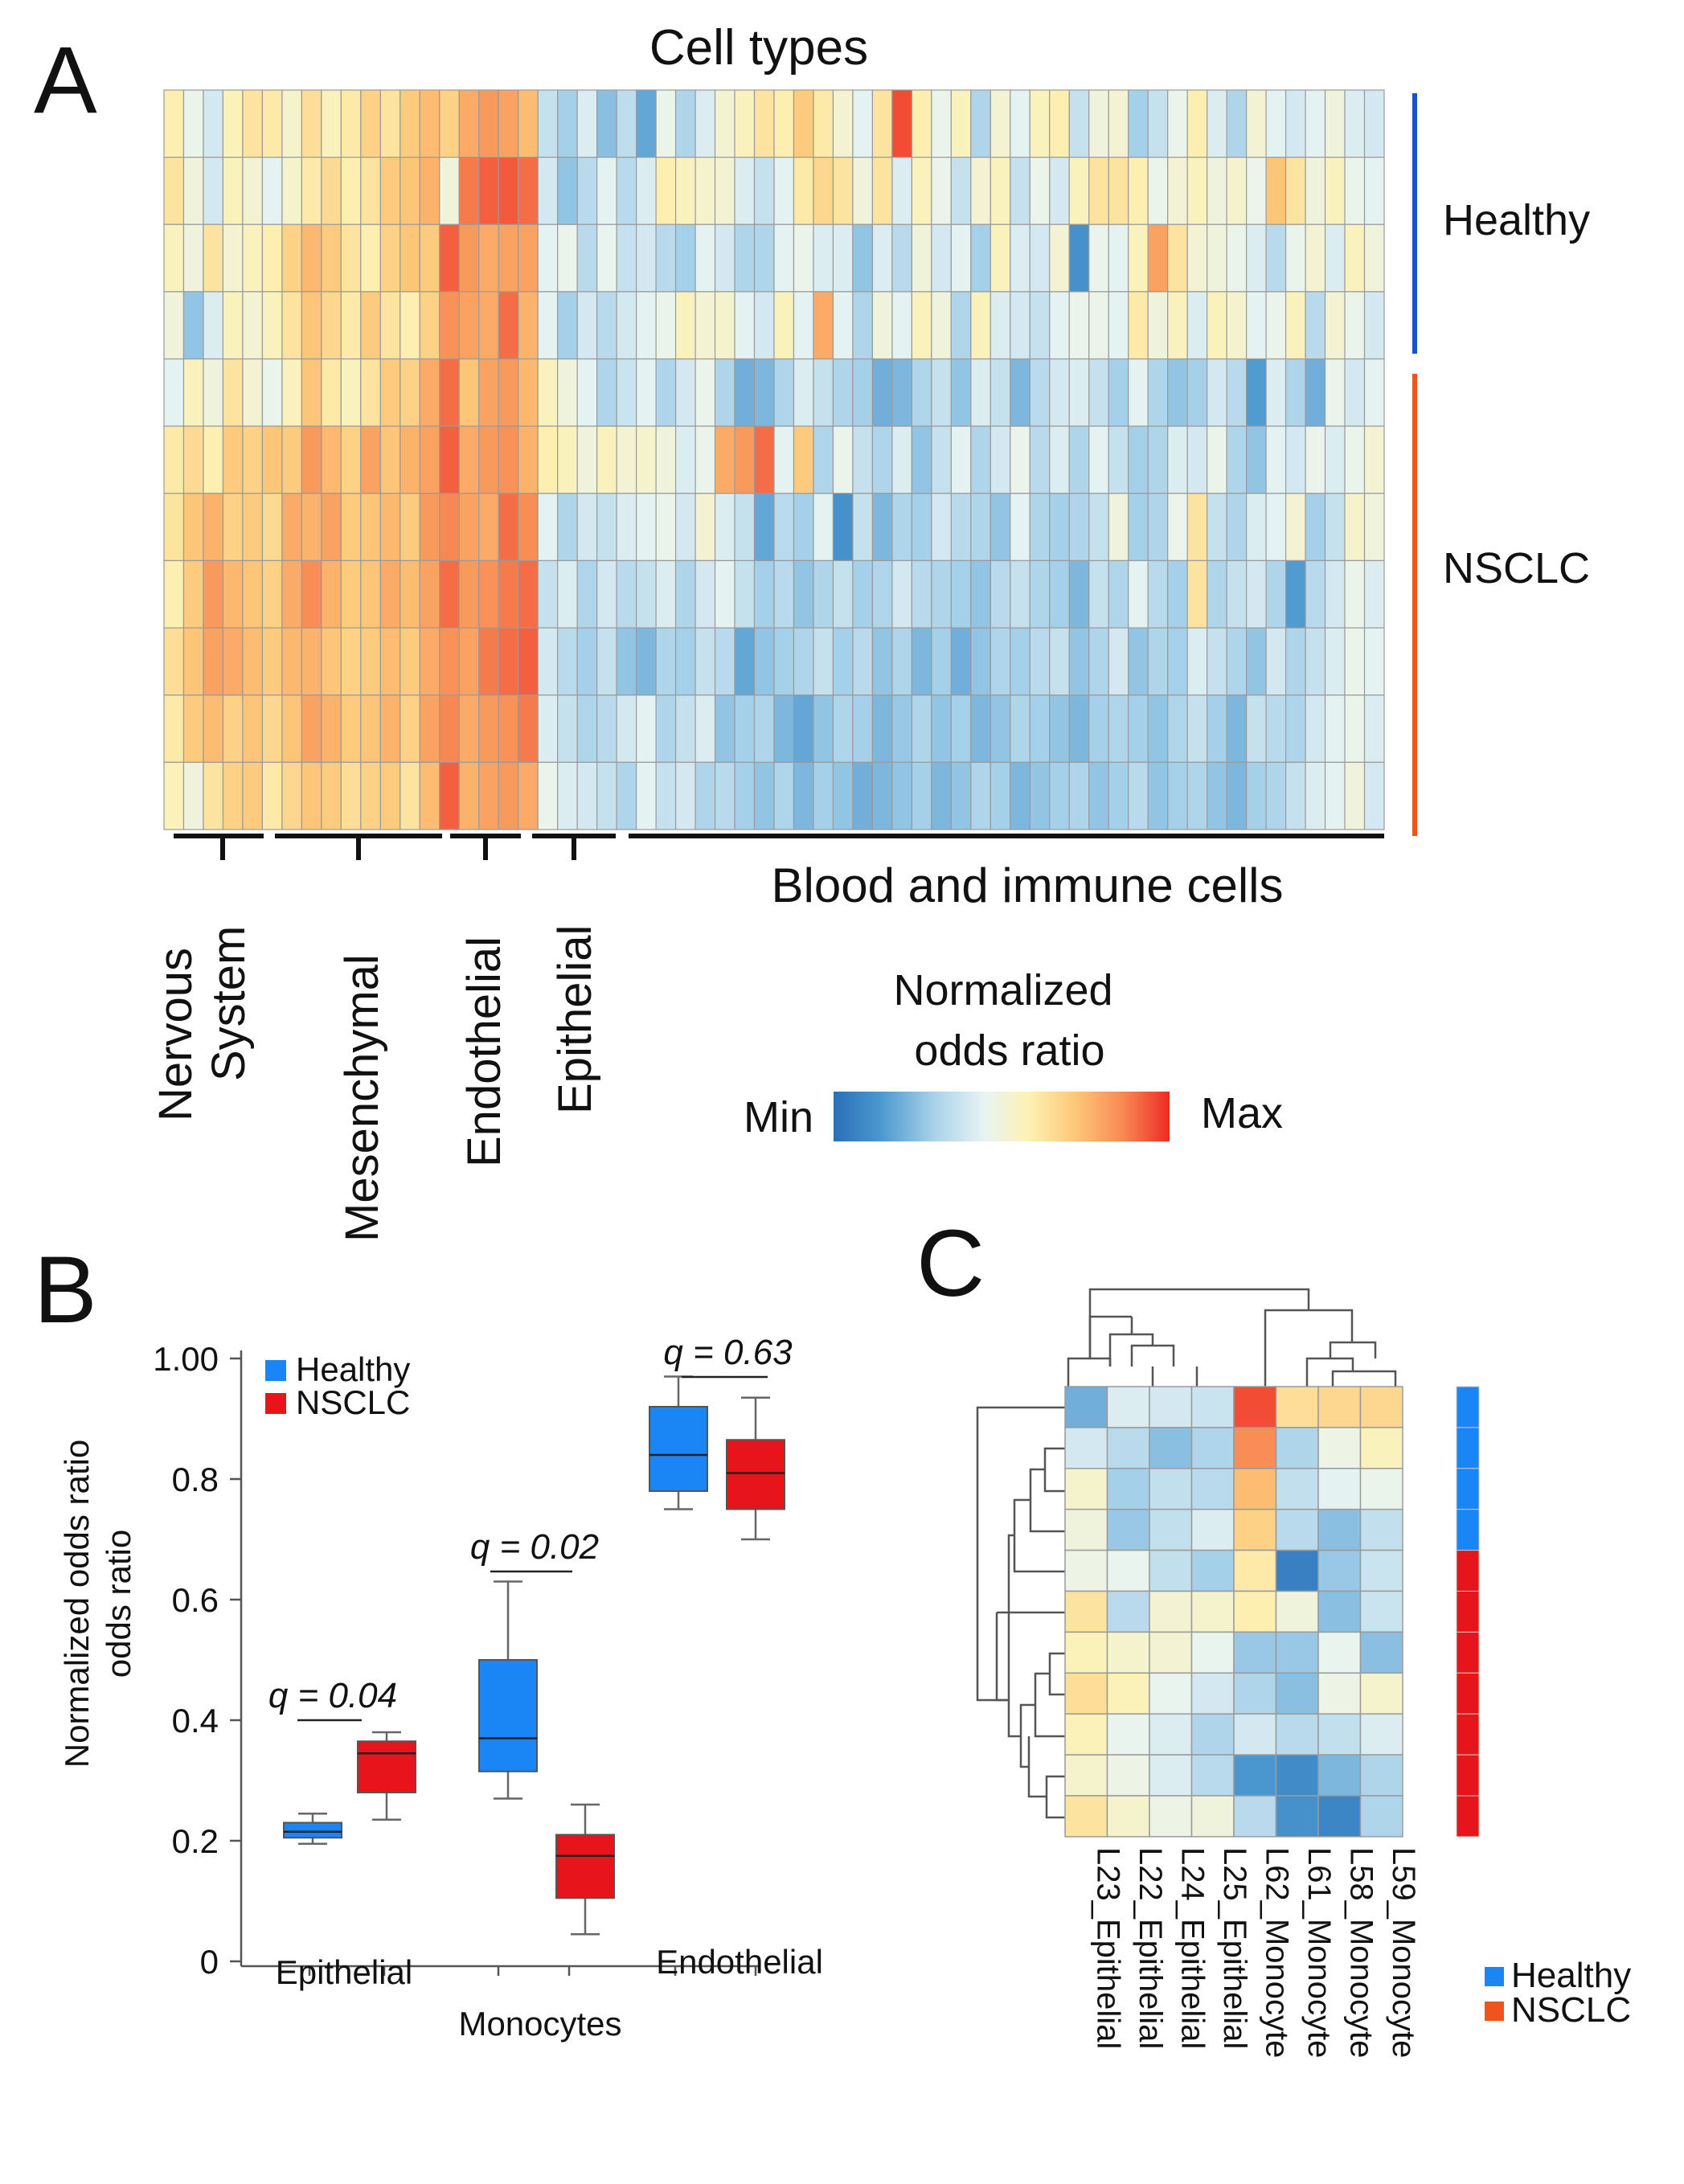 The image size is (1684, 2184). What do you see at coordinates (469, 123) in the screenshot?
I see `heatmap-a-cell-r0-c15` at bounding box center [469, 123].